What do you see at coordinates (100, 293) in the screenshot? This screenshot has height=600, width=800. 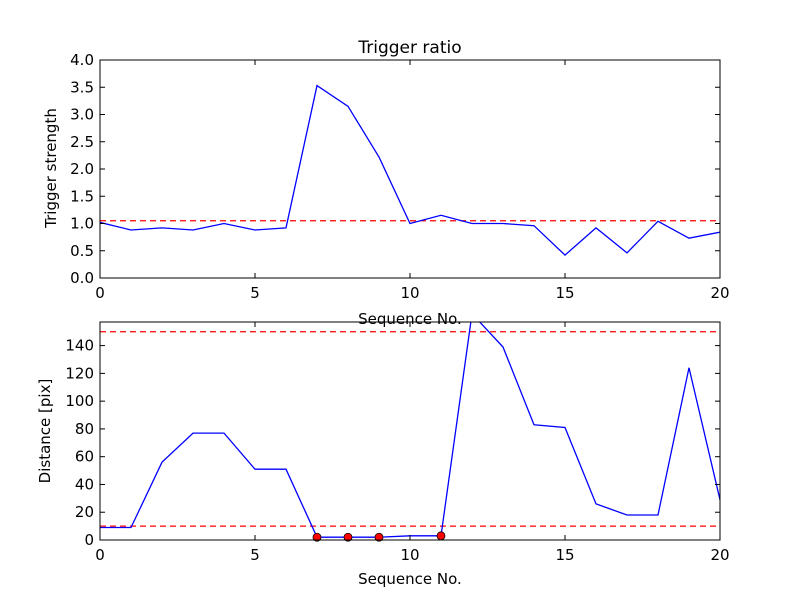 I see `x-tick-label-top-0: 0` at bounding box center [100, 293].